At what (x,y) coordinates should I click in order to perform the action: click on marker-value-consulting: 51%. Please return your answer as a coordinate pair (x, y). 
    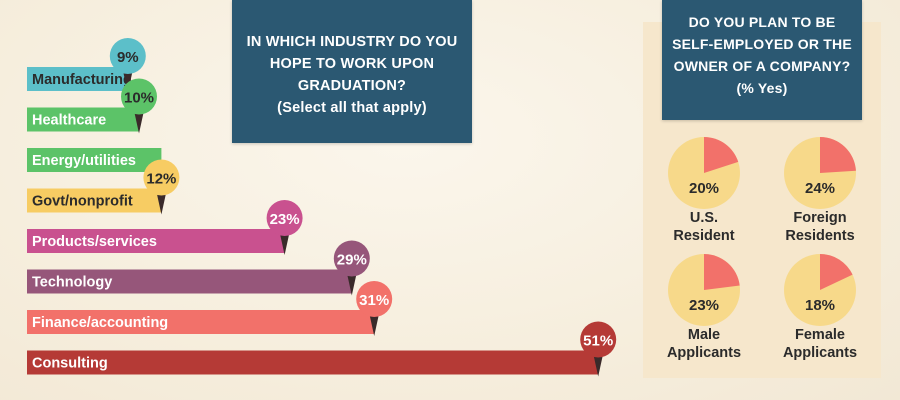
    Looking at the image, I should click on (598, 341).